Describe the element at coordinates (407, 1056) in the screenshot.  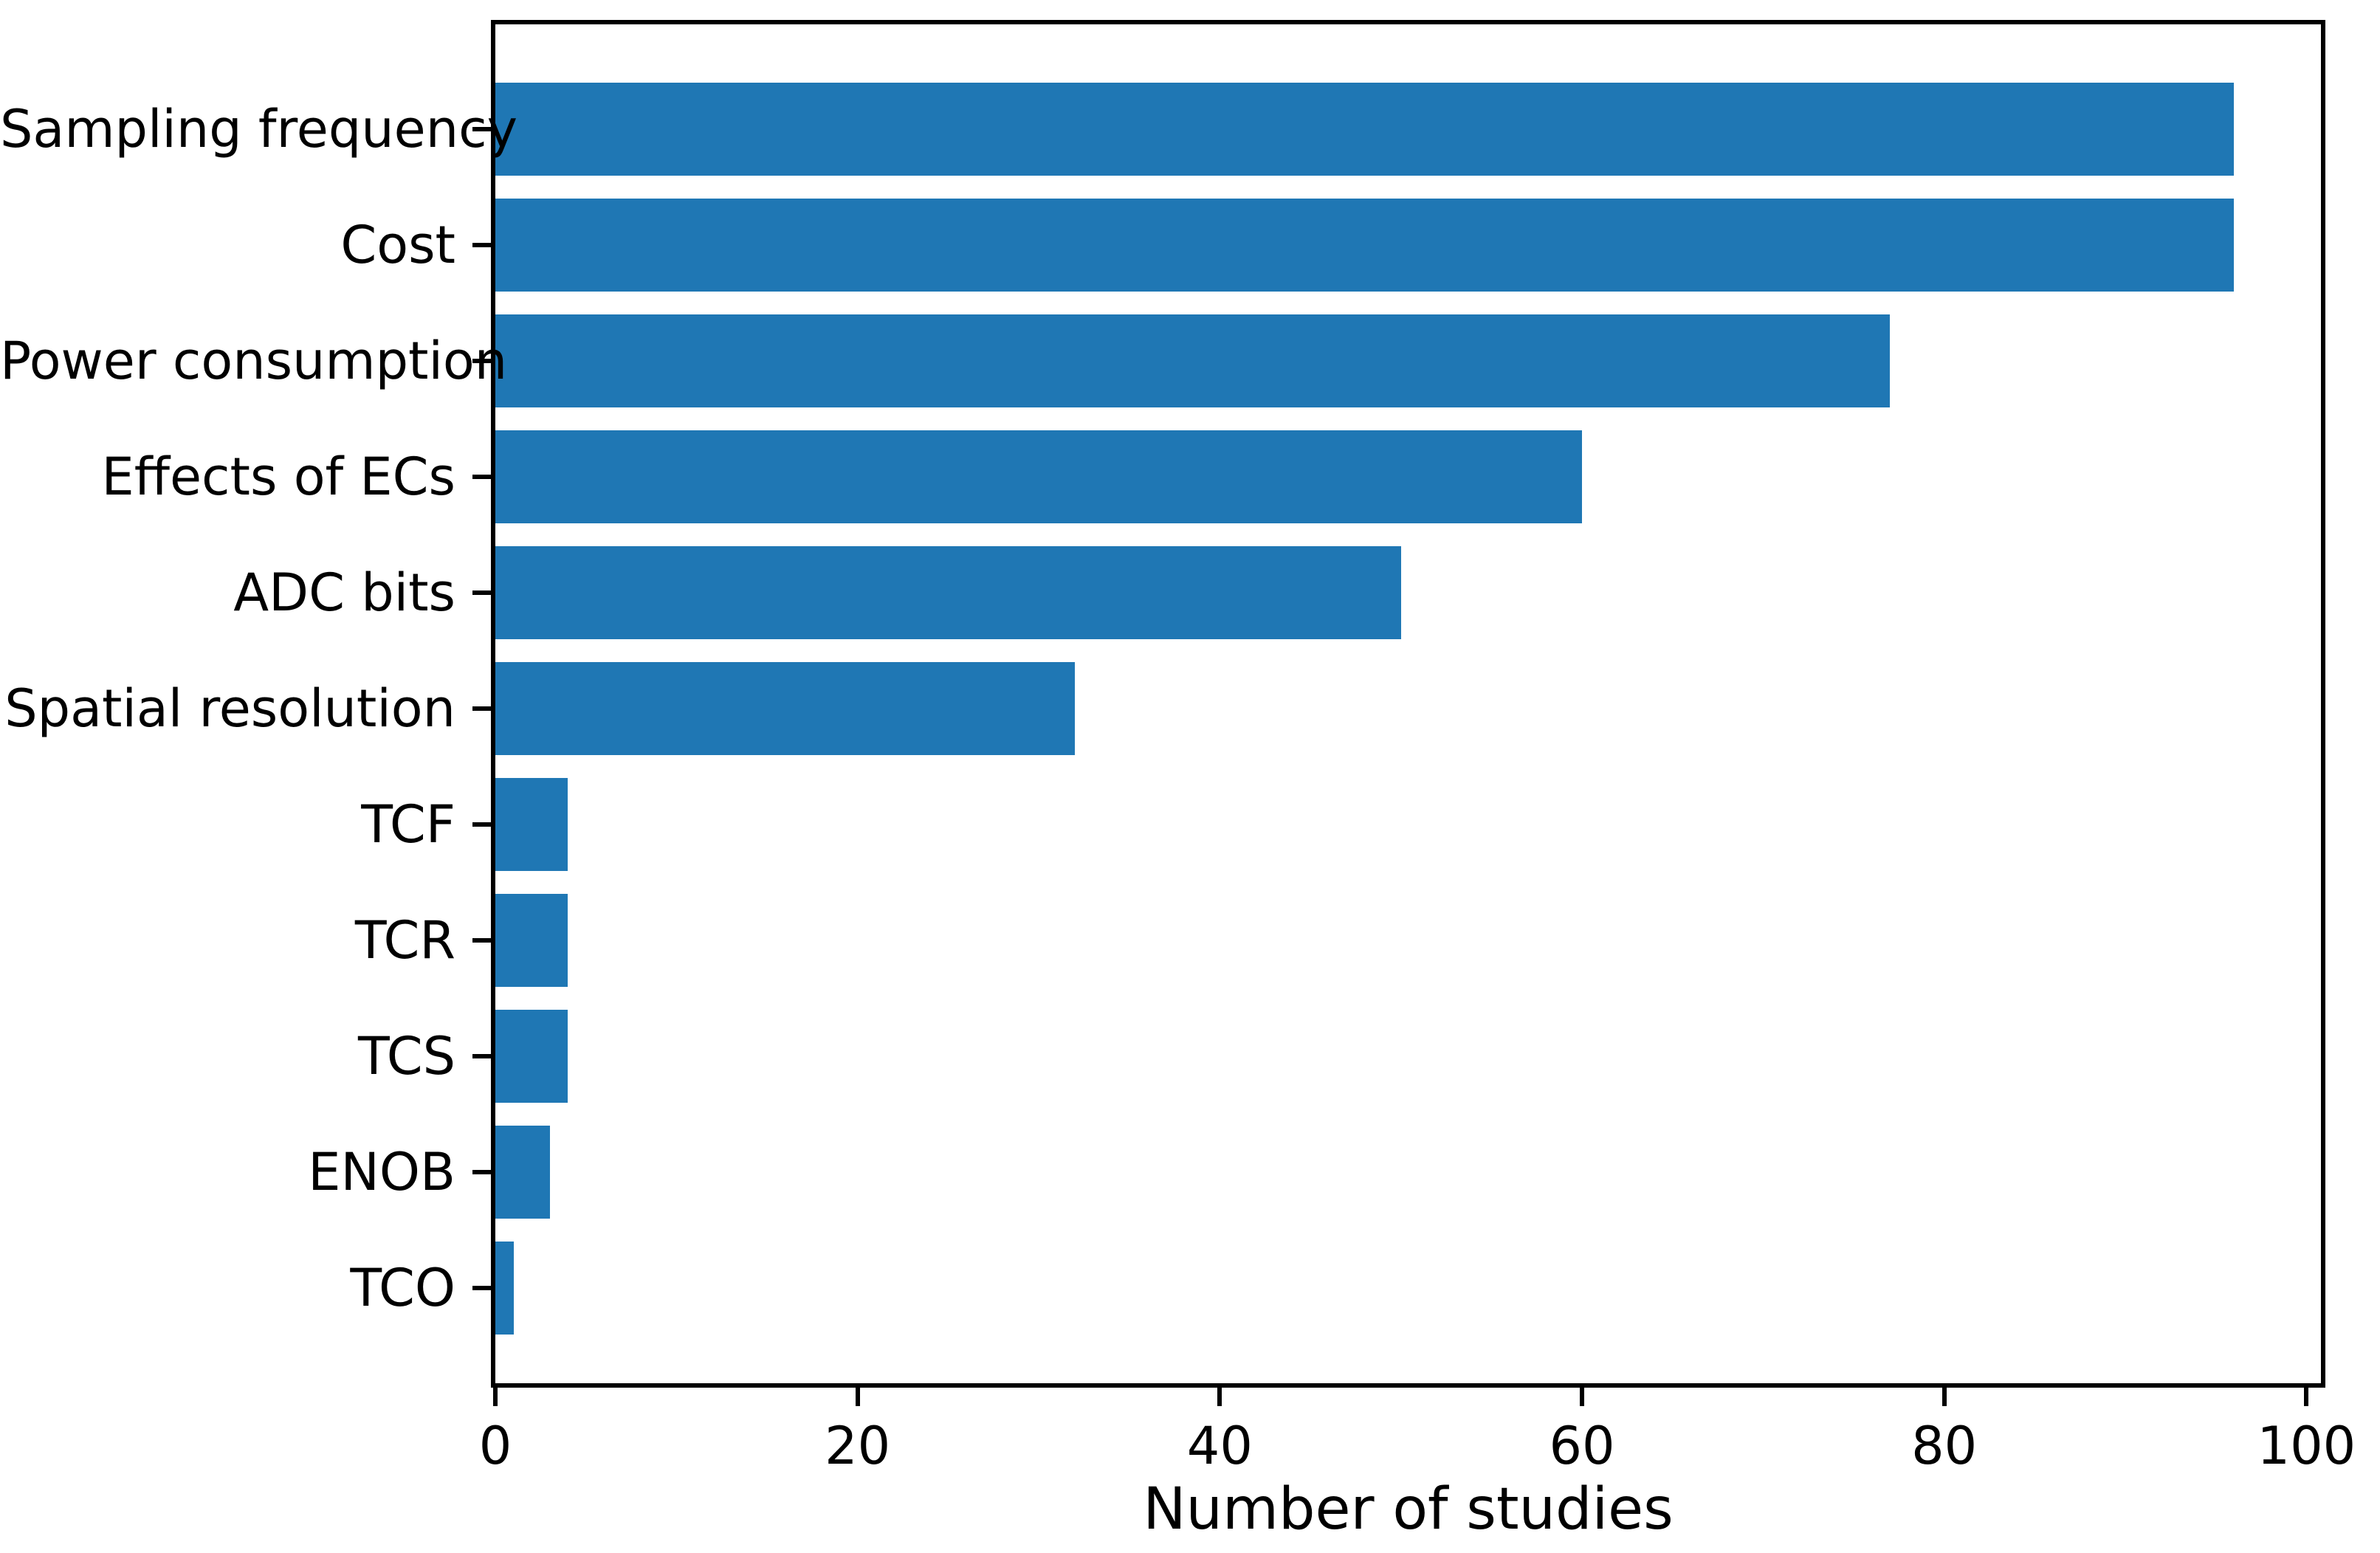
I see `y-tick-label-tcs: TCS` at that location.